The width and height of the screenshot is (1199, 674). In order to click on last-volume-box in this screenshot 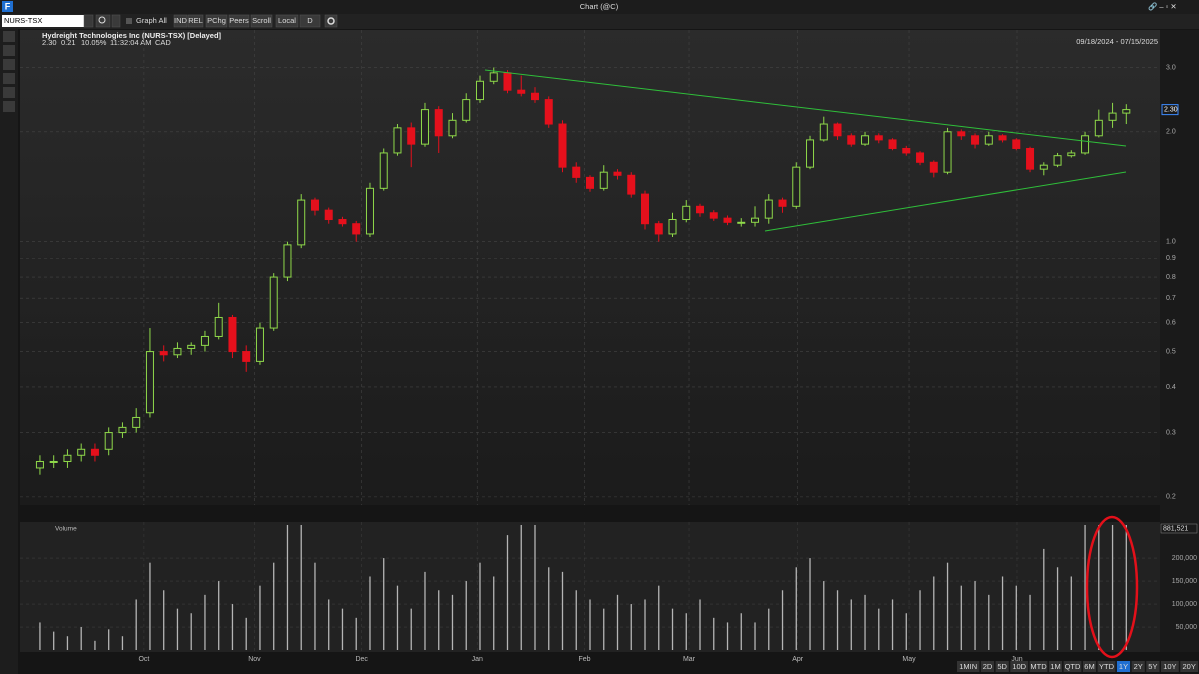, I will do `click(1179, 528)`.